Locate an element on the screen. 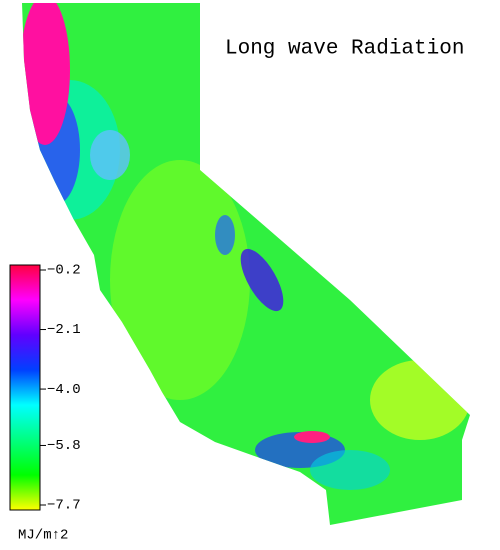 The height and width of the screenshot is (550, 500). colorbar-tick-label: −0.2 is located at coordinates (64, 271).